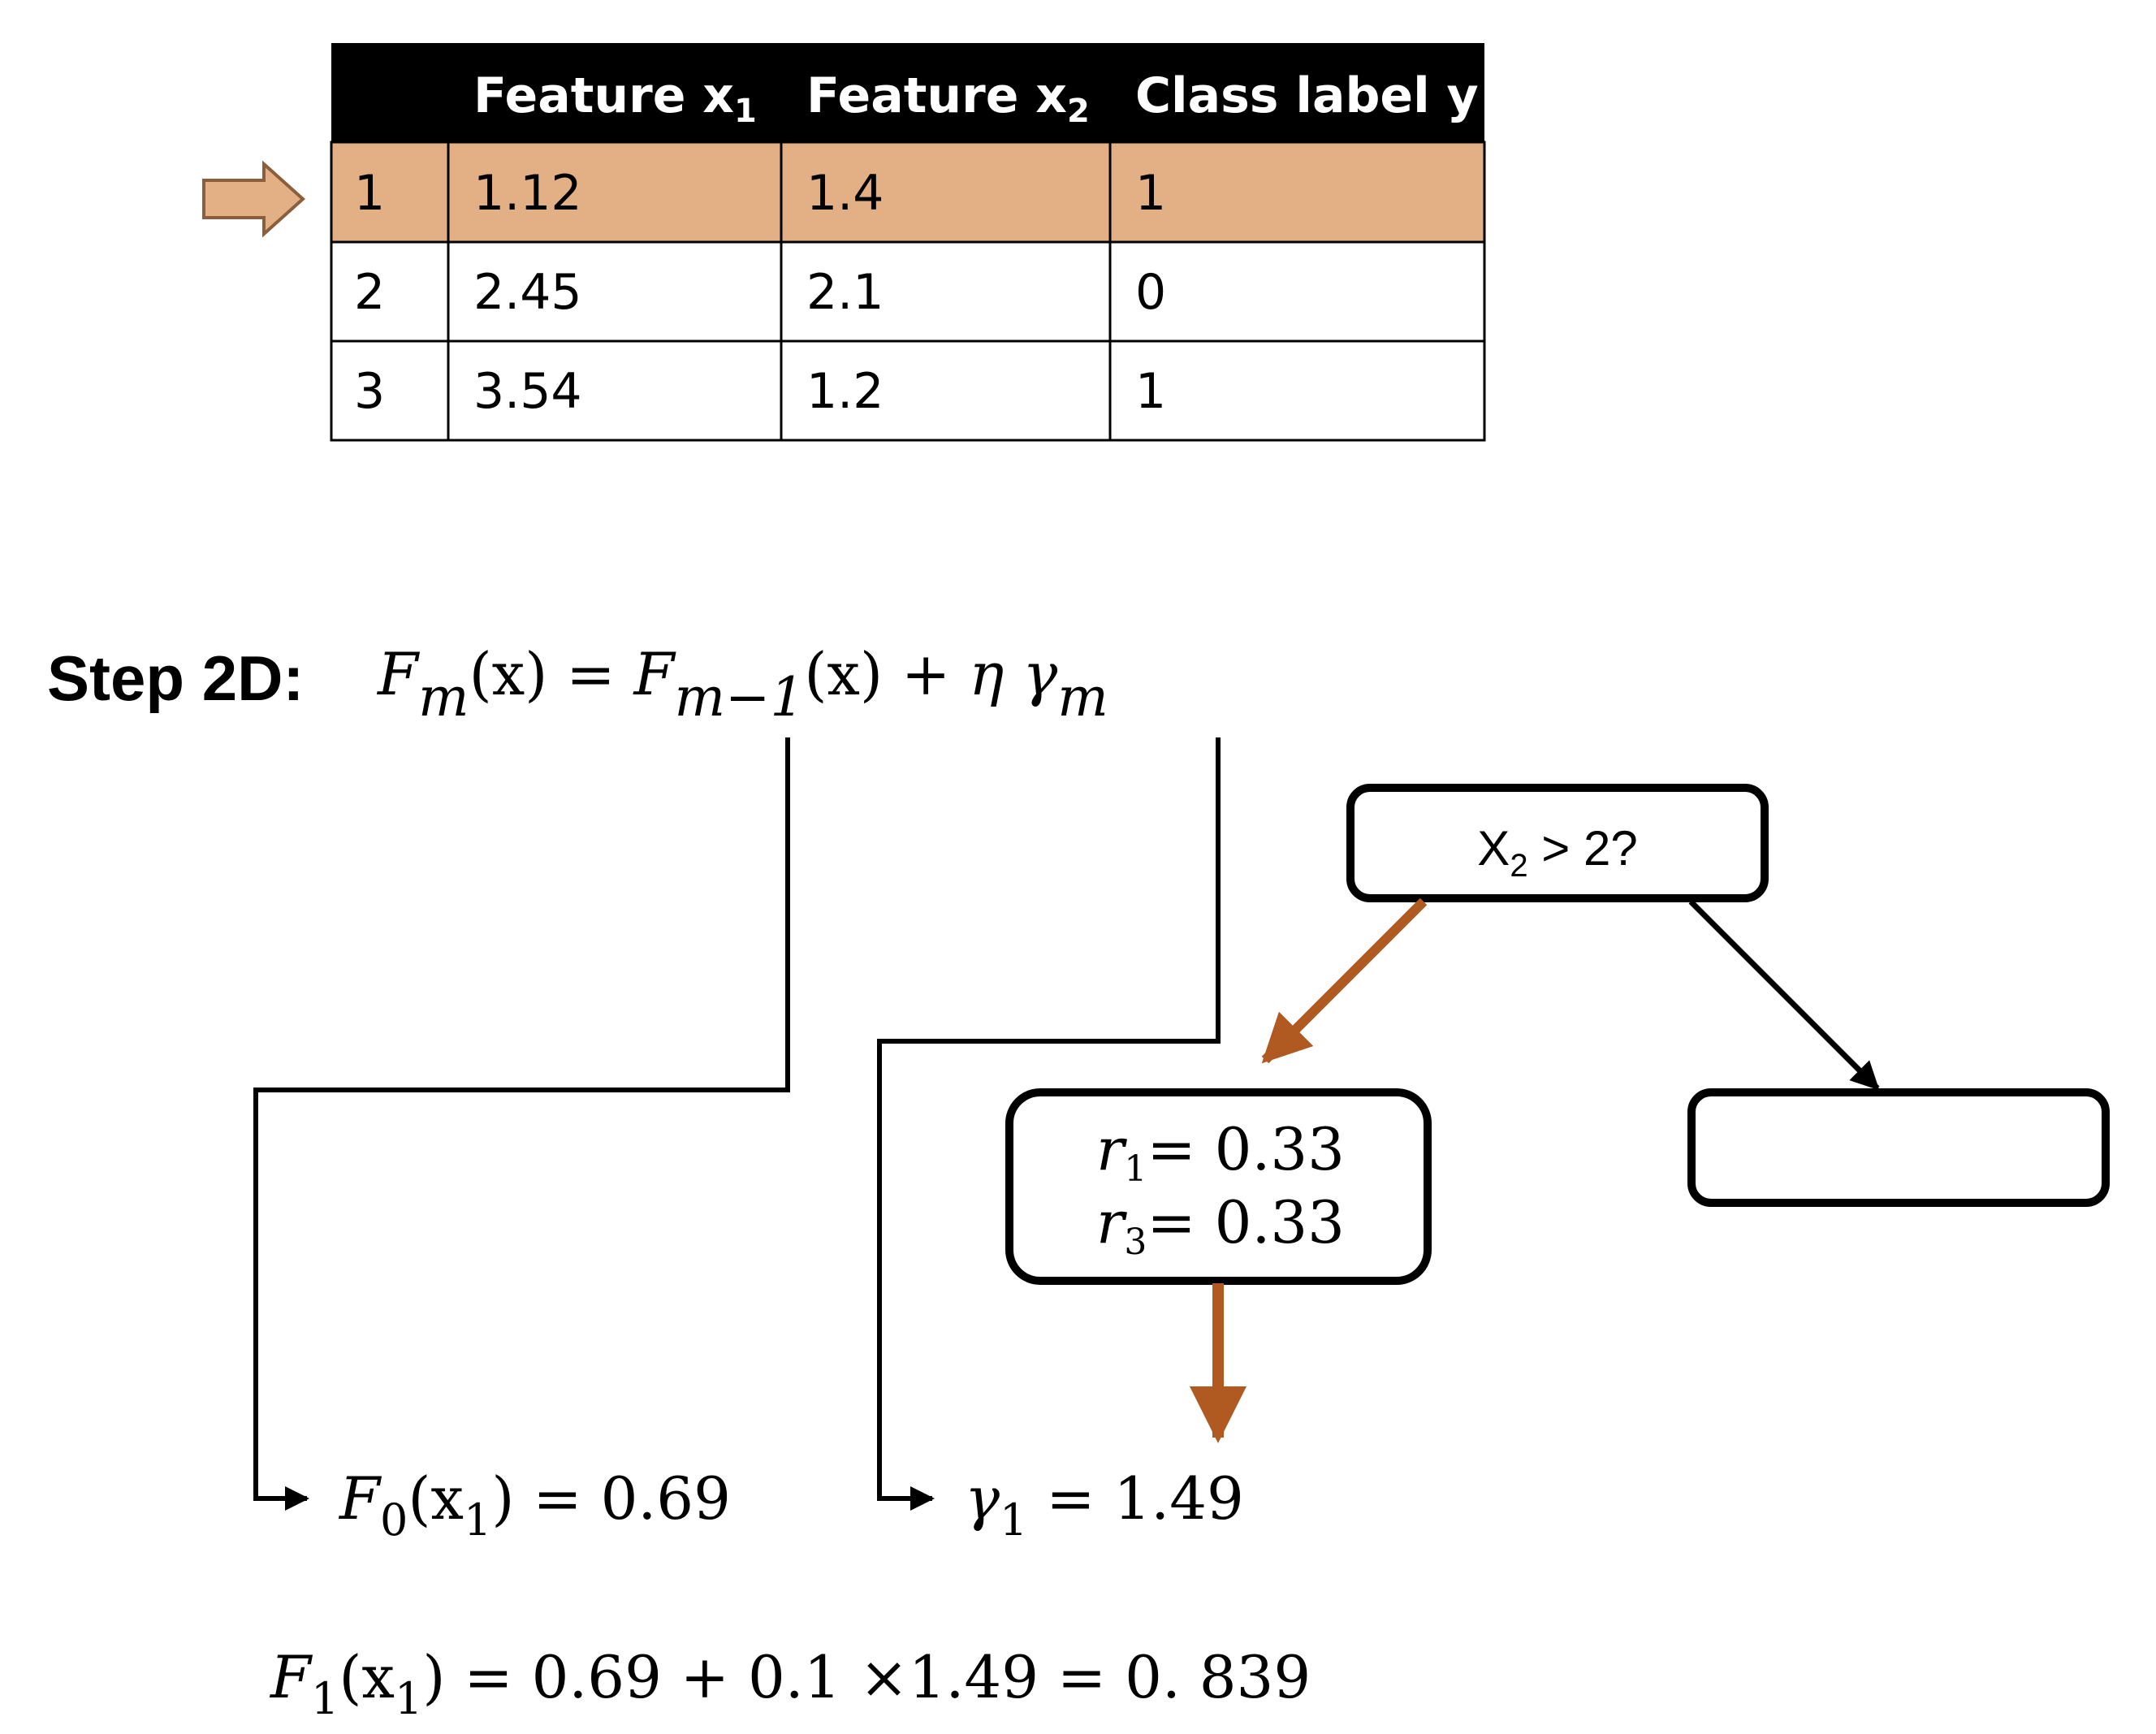  I want to click on cell-x2: 1.2, so click(845, 392).